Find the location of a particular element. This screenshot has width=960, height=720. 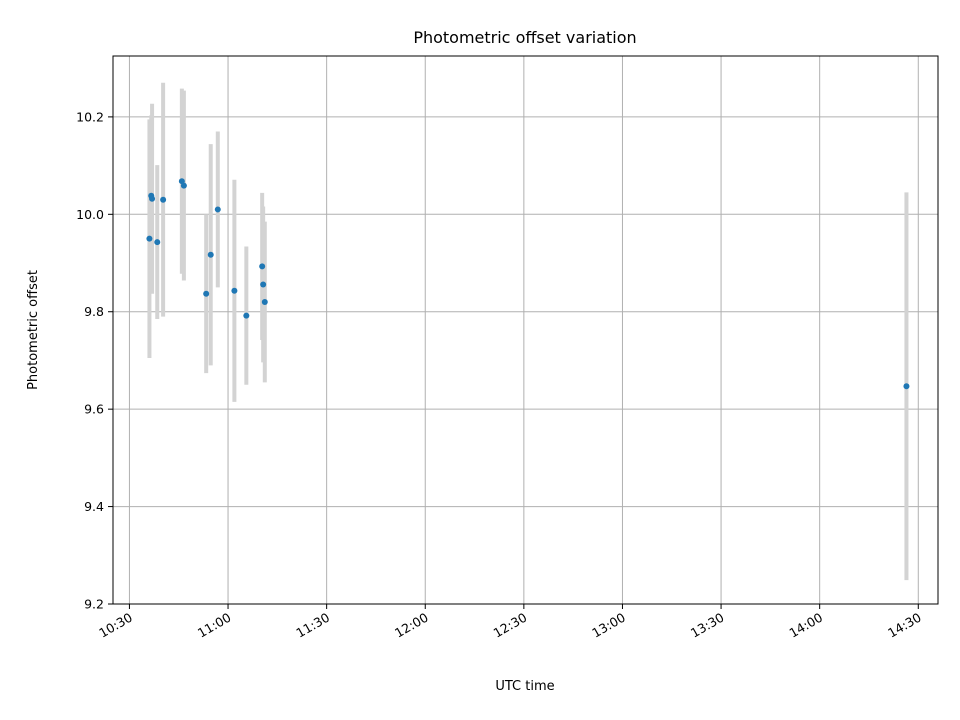

y-axis-label: Photometric offset is located at coordinates (33, 330).